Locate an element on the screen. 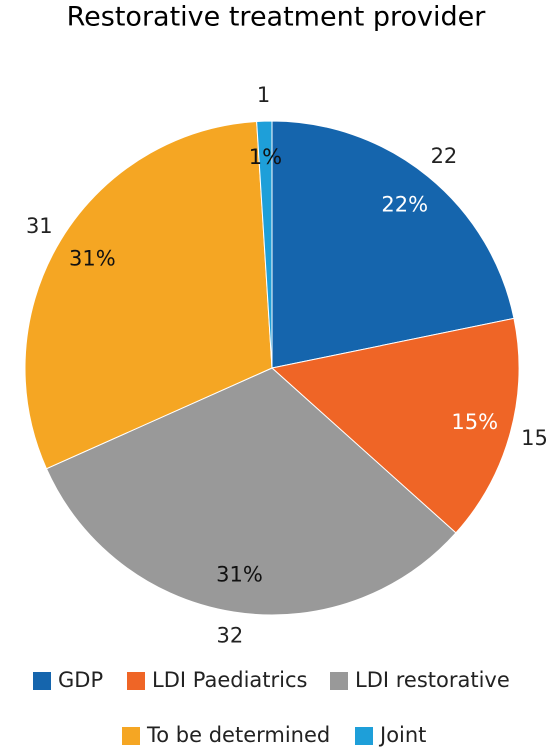  percent-label: 22% is located at coordinates (404, 204).